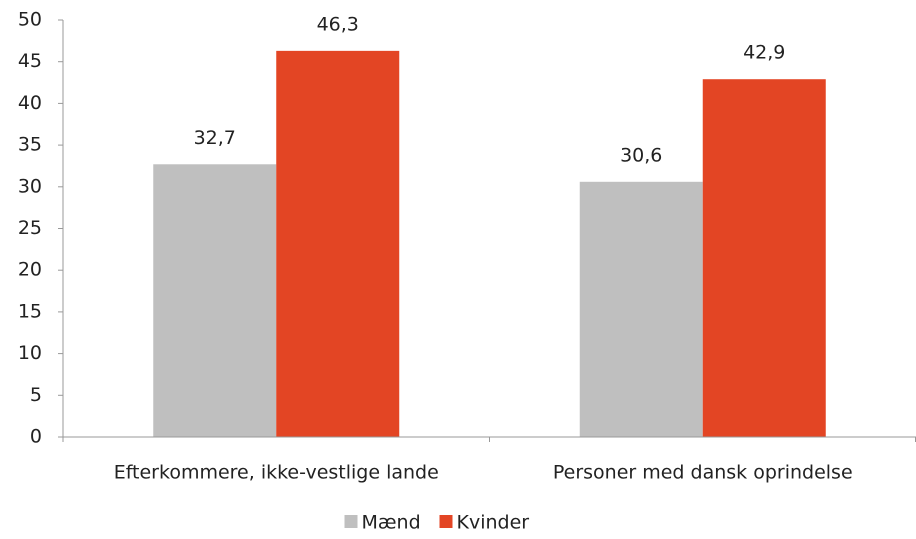 The image size is (916, 539). What do you see at coordinates (391, 523) in the screenshot?
I see `legend-label: Mænd` at bounding box center [391, 523].